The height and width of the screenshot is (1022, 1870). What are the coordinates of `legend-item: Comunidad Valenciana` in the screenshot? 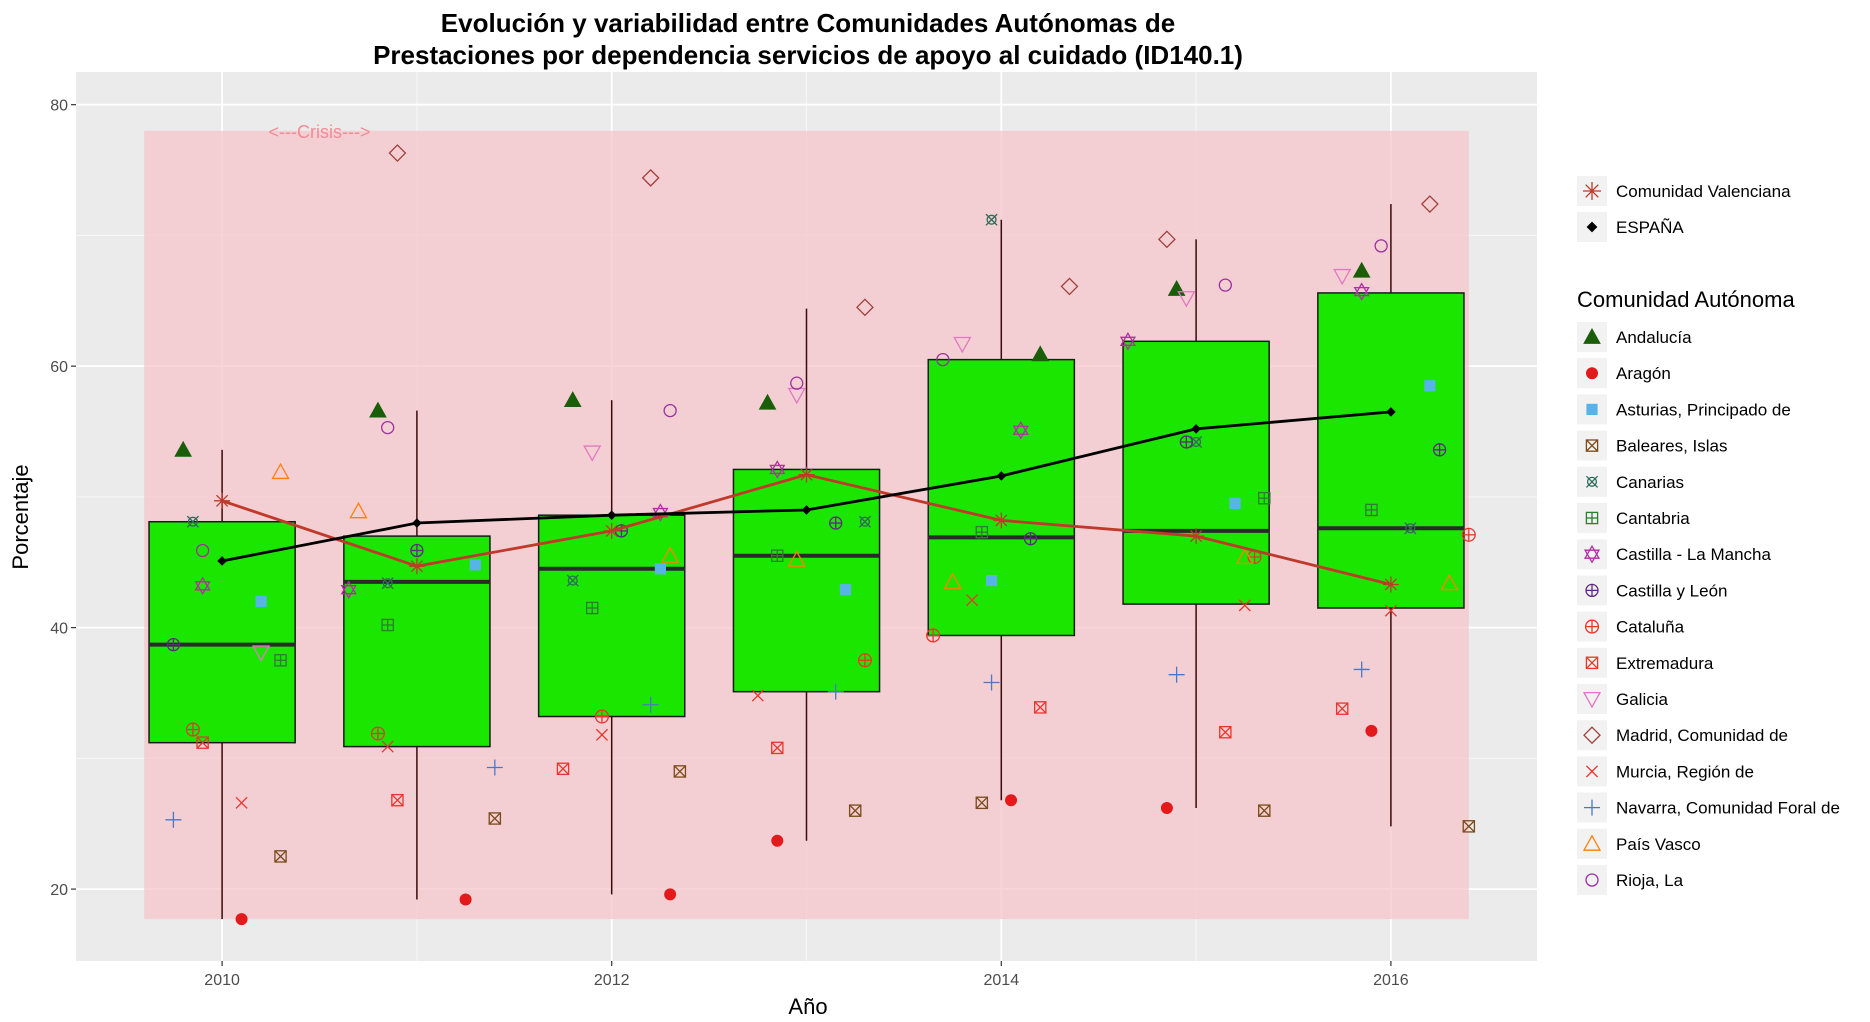 It's located at (1684, 191).